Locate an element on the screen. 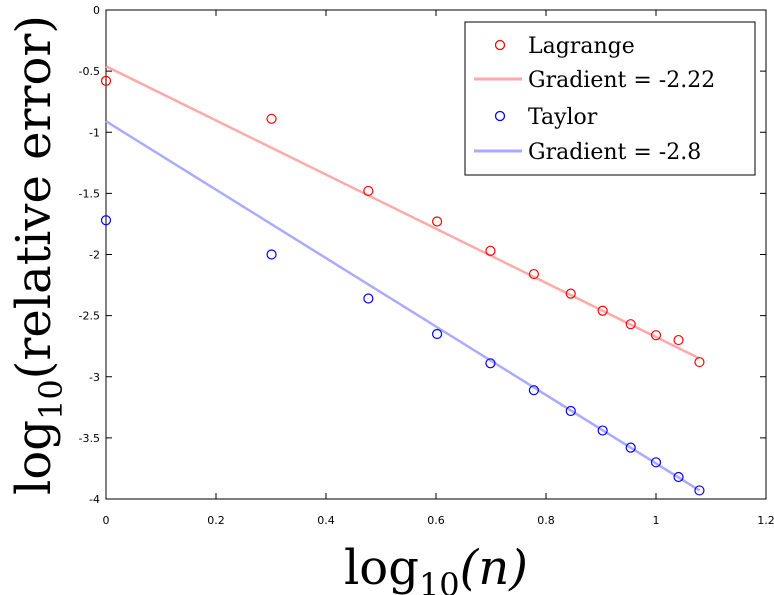 The image size is (774, 595). y-tick-label-3: -1.5 is located at coordinates (89, 193).